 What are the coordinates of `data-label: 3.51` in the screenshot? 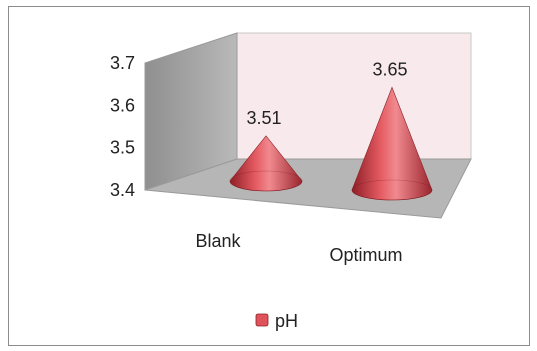 It's located at (263, 118).